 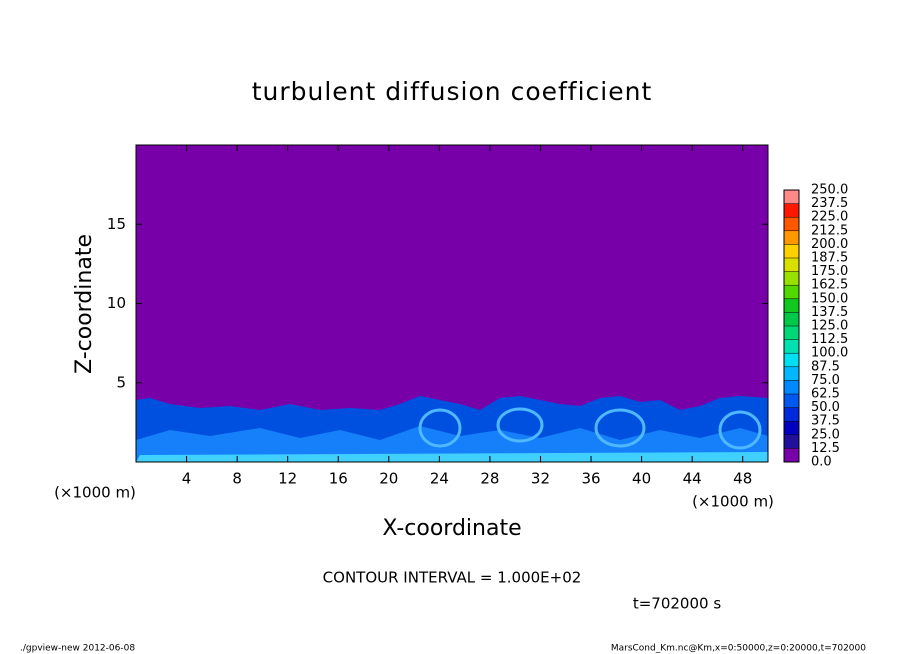 I want to click on x-tick-label: 16, so click(x=338, y=479).